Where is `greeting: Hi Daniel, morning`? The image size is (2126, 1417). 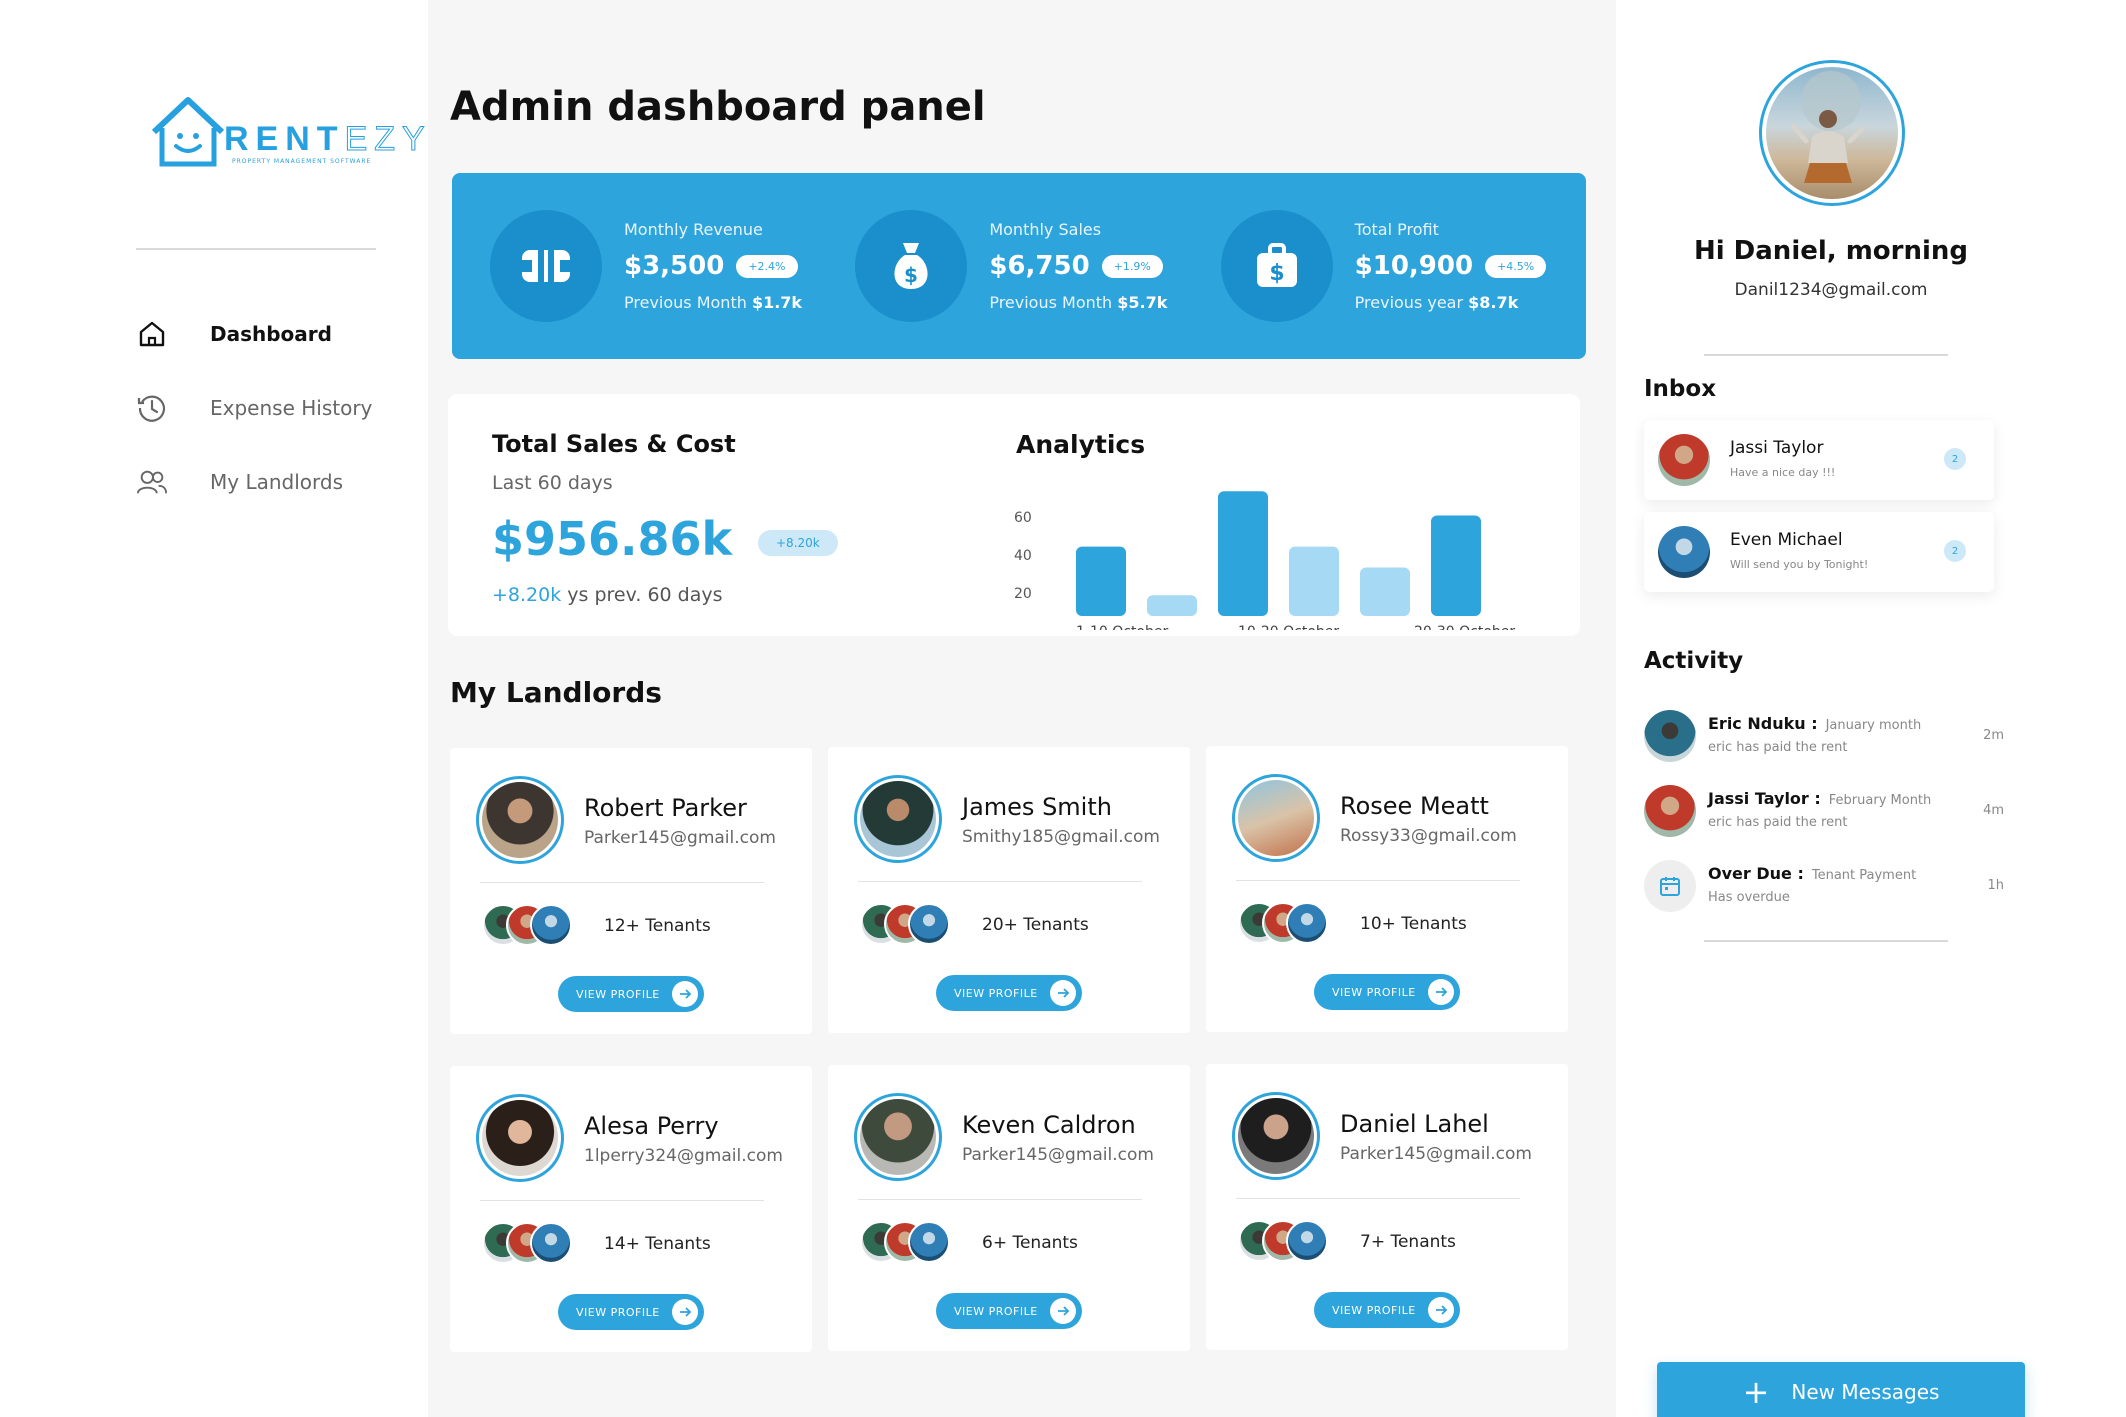 greeting: Hi Daniel, morning is located at coordinates (1831, 251).